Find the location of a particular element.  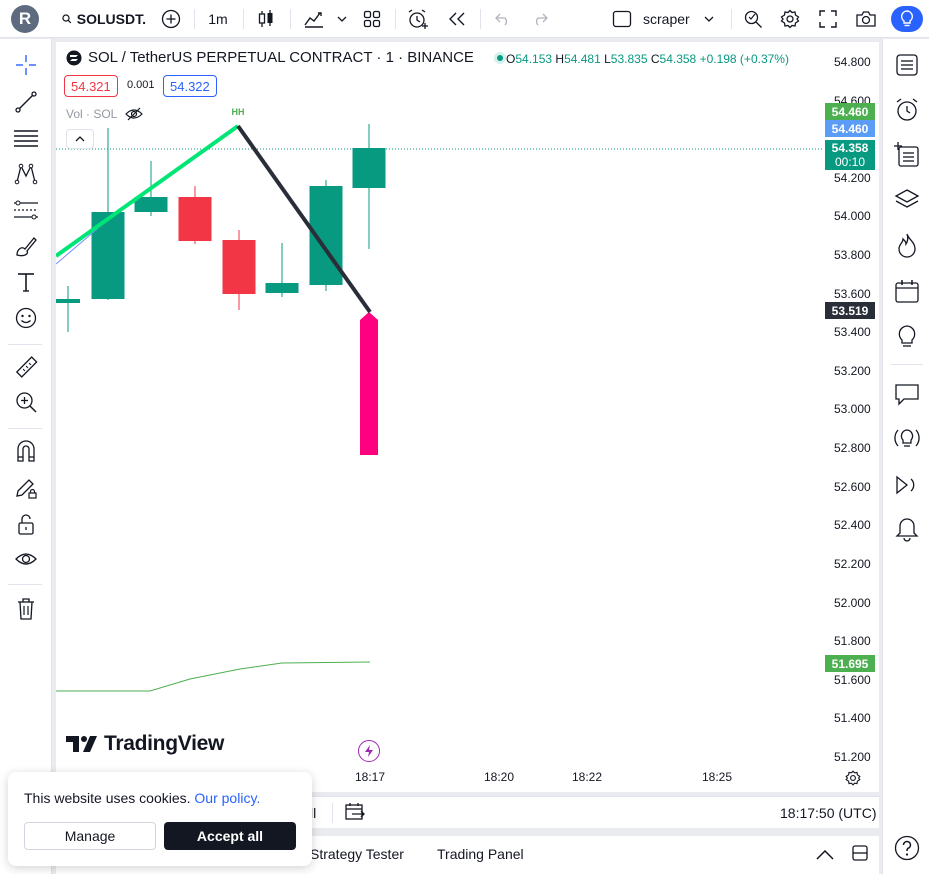

accept-all-cookies-button: Accept all is located at coordinates (230, 836).